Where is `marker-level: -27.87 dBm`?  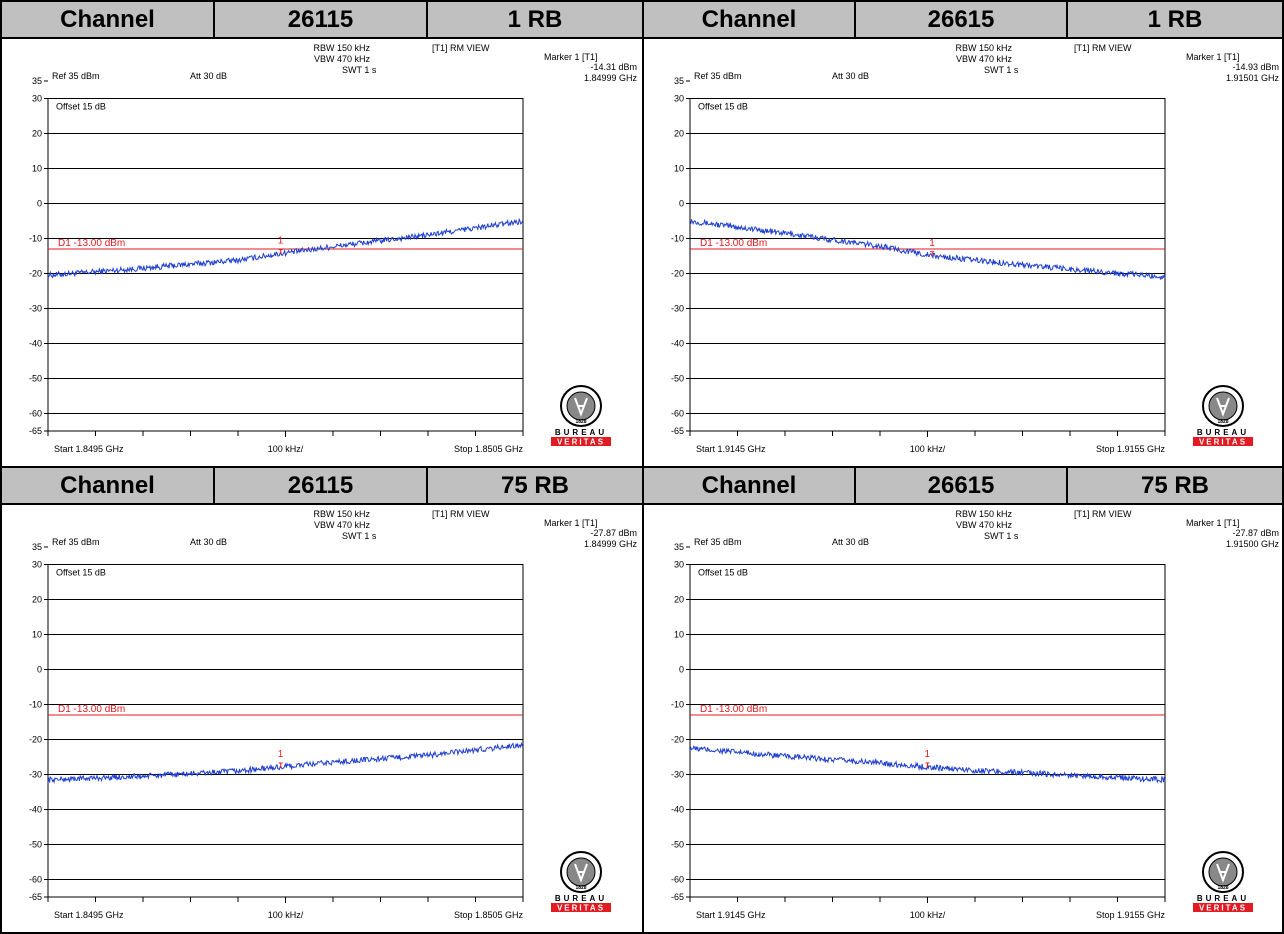 marker-level: -27.87 dBm is located at coordinates (1255, 533).